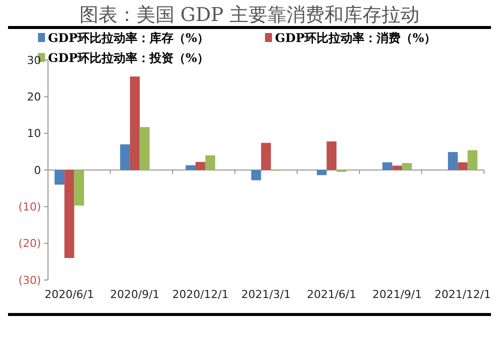 This screenshot has height=347, width=499. Describe the element at coordinates (34, 60) in the screenshot. I see `y-tick-label: 30` at that location.